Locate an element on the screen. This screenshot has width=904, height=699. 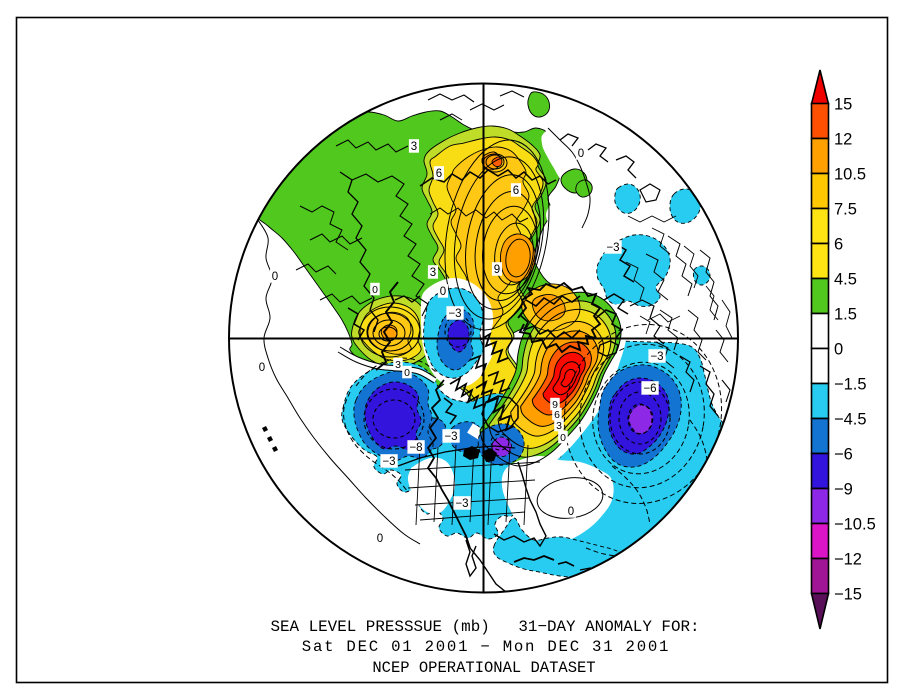
svg-text: −15 is located at coordinates (848, 595).